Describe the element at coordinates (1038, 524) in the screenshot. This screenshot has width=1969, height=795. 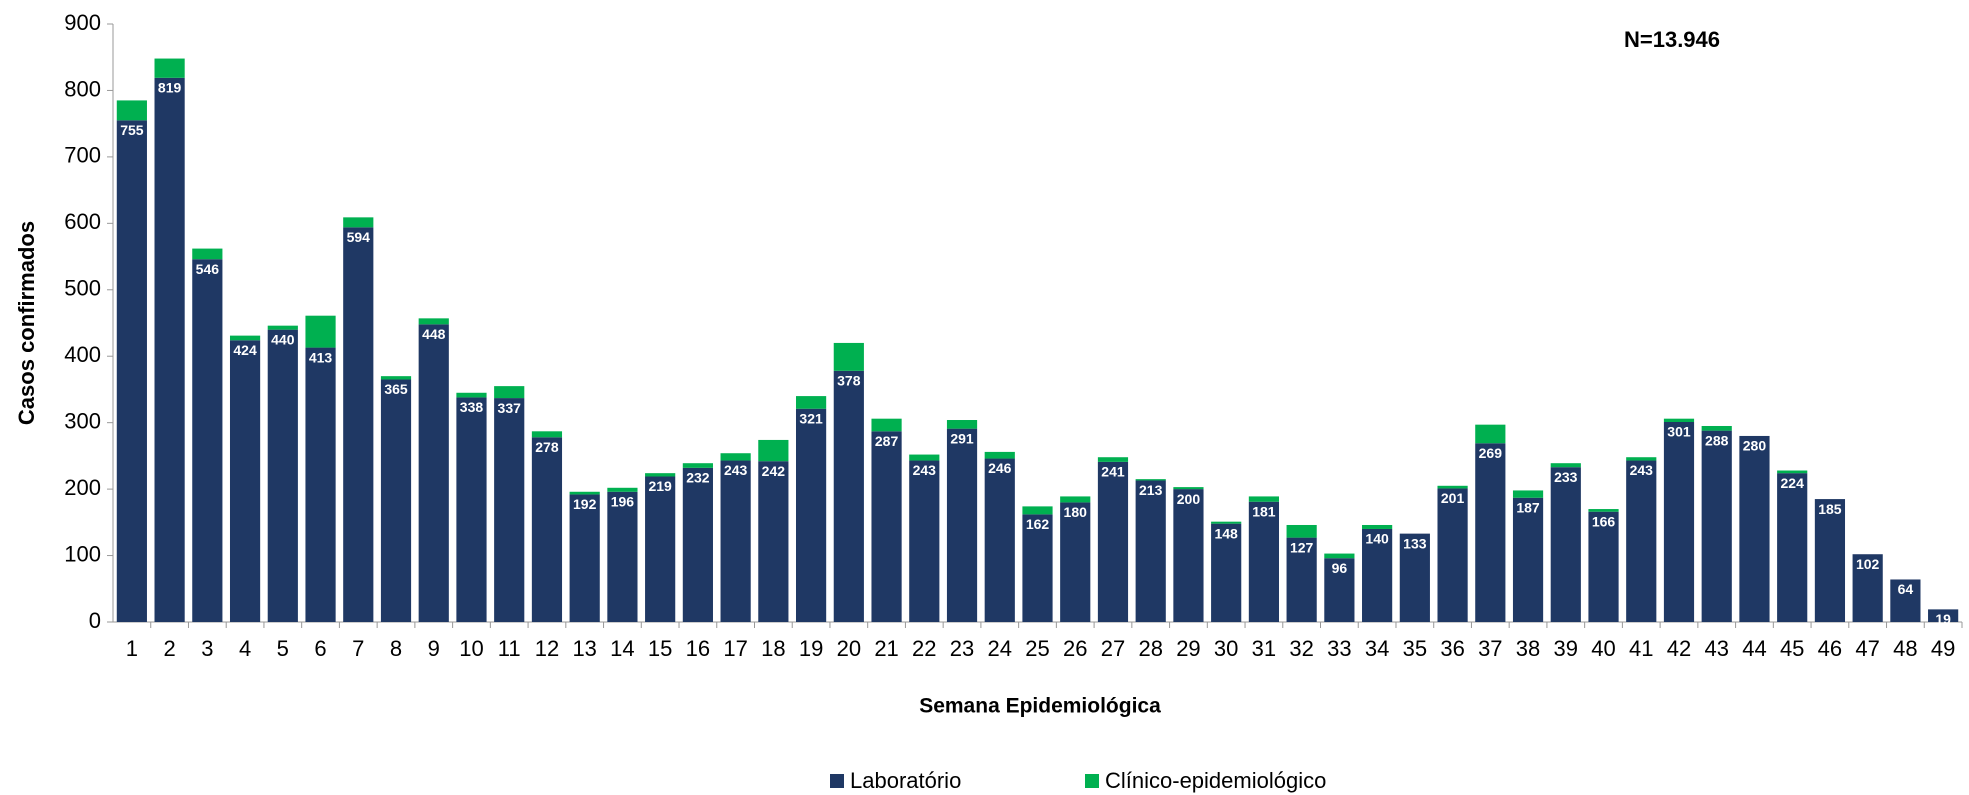
I see `data-label: 162` at that location.